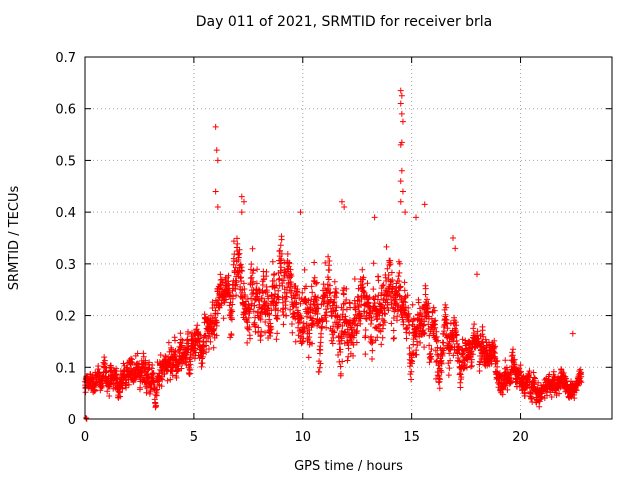 The image size is (640, 480). What do you see at coordinates (65, 110) in the screenshot?
I see `y-tick-label: 0.6` at bounding box center [65, 110].